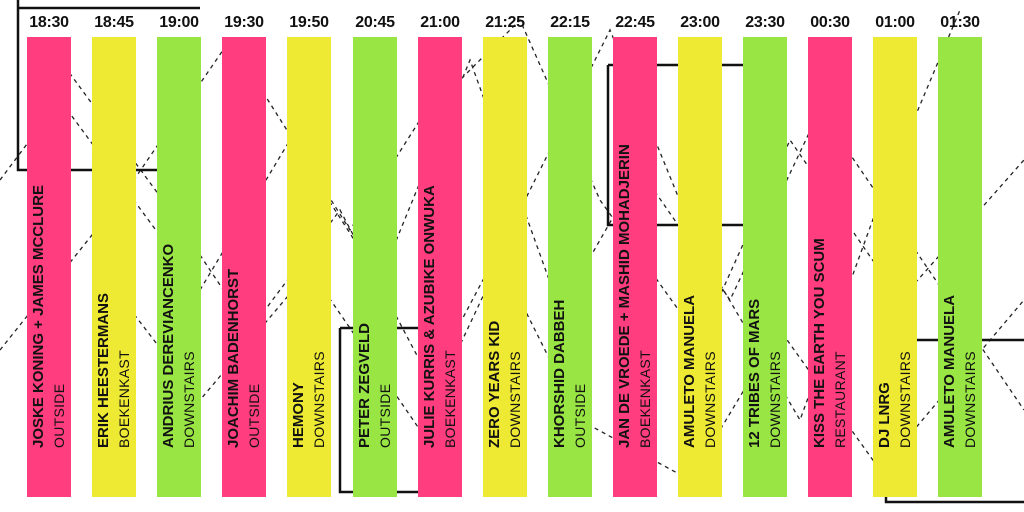 This screenshot has height=512, width=1024. Describe the element at coordinates (840, 399) in the screenshot. I see `venue-name: RESTAURANT` at that location.